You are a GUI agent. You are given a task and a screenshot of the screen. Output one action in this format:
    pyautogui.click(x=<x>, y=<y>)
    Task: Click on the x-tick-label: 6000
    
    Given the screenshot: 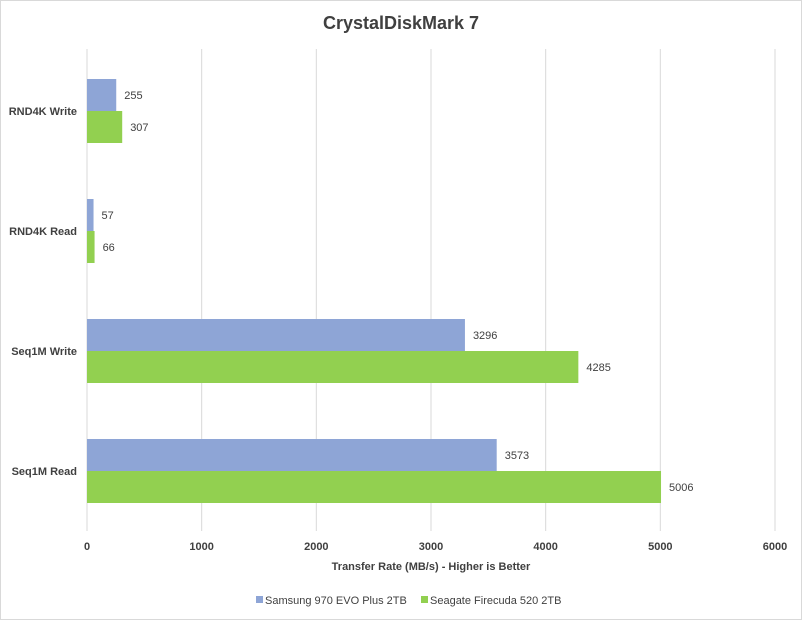 What is the action you would take?
    pyautogui.click(x=775, y=547)
    